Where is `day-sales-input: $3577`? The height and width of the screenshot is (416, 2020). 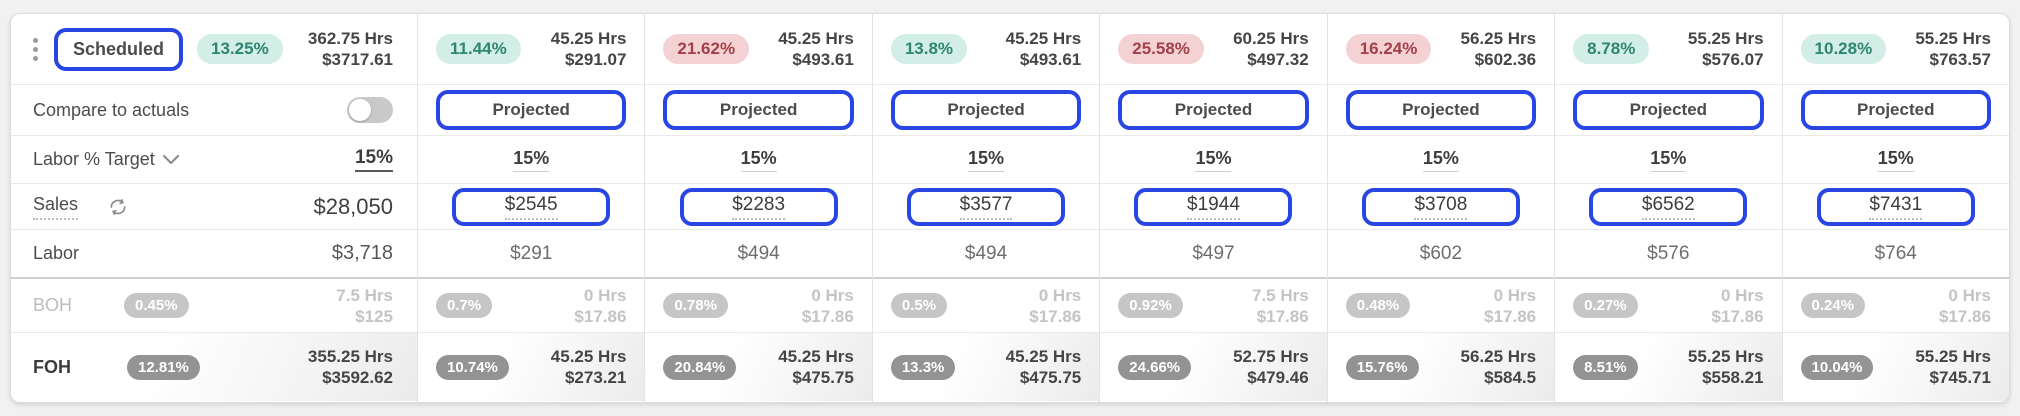 day-sales-input: $3577 is located at coordinates (986, 206).